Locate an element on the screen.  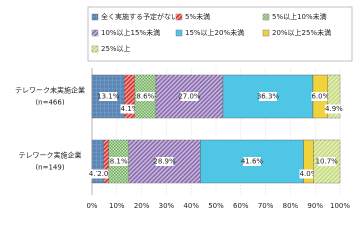
value-label: 27.0% is located at coordinates (189, 97).